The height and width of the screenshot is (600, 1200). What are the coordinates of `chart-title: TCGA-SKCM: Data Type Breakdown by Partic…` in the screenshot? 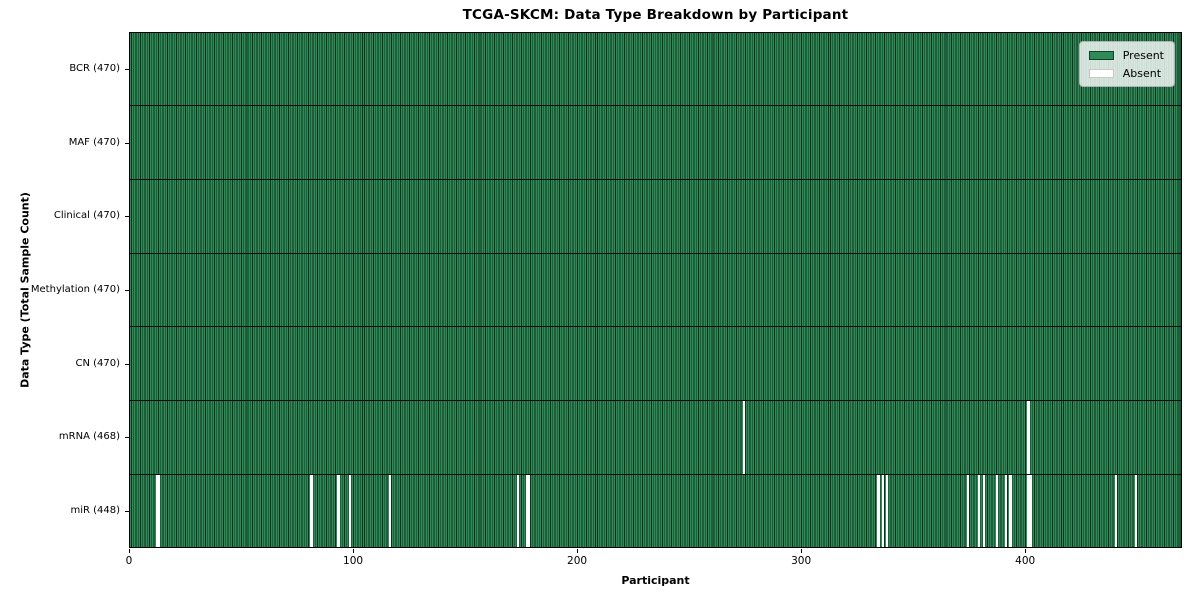 It's located at (655, 15).